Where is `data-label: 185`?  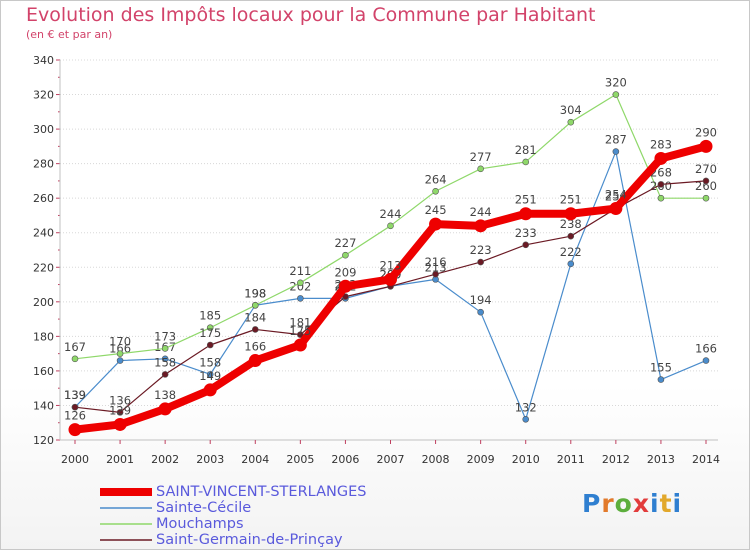 data-label: 185 is located at coordinates (210, 316).